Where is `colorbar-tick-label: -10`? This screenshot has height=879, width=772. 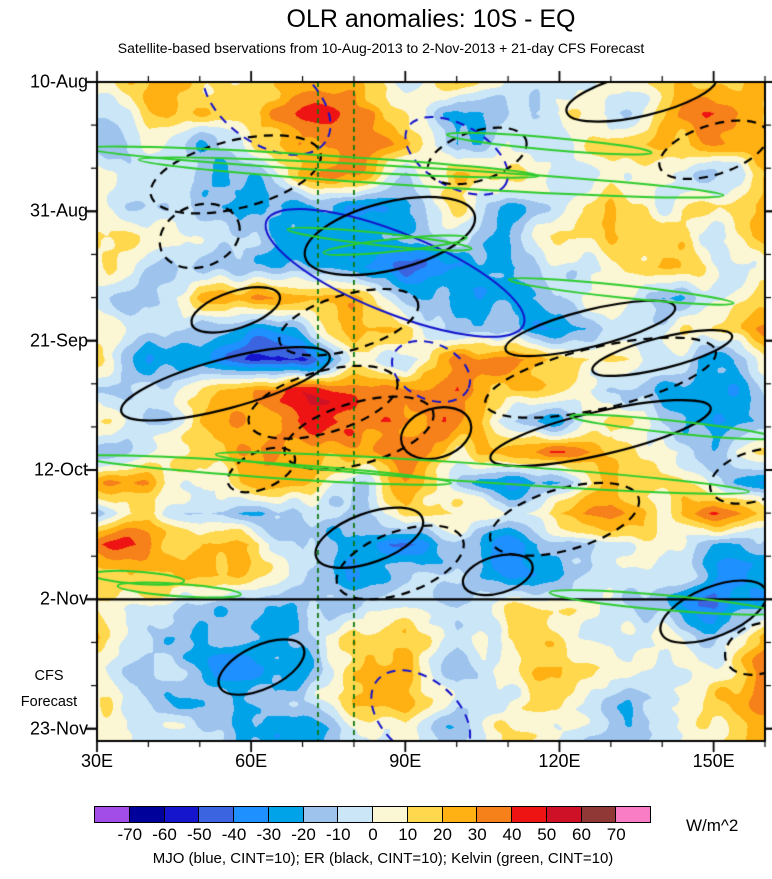 colorbar-tick-label: -10 is located at coordinates (338, 834).